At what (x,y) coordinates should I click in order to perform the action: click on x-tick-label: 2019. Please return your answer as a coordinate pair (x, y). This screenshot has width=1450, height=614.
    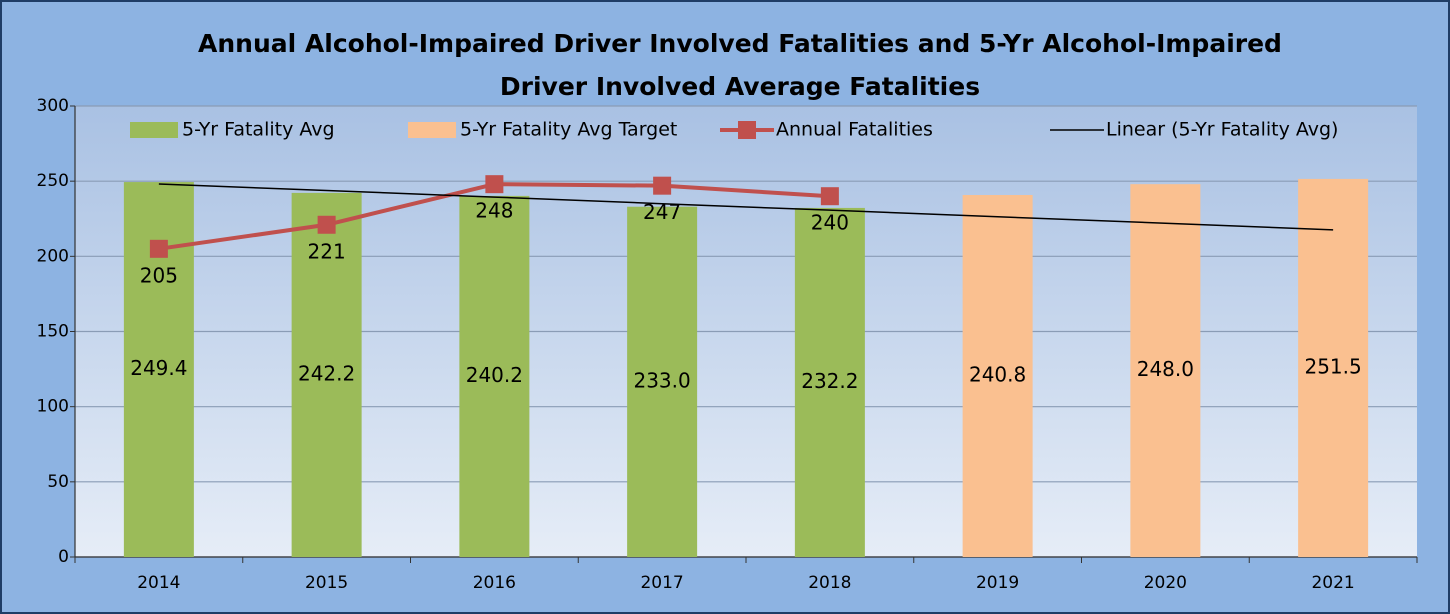
    Looking at the image, I should click on (997, 583).